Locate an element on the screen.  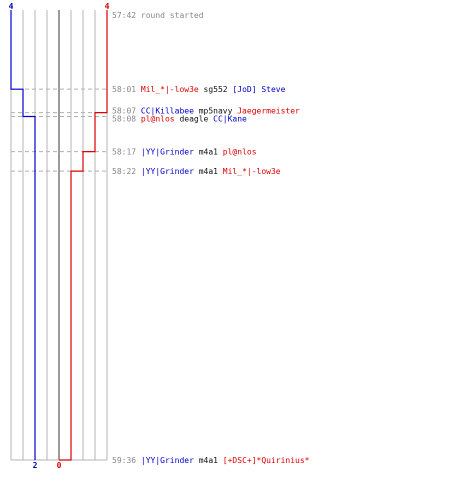
event-time: 58:08 is located at coordinates (124, 118).